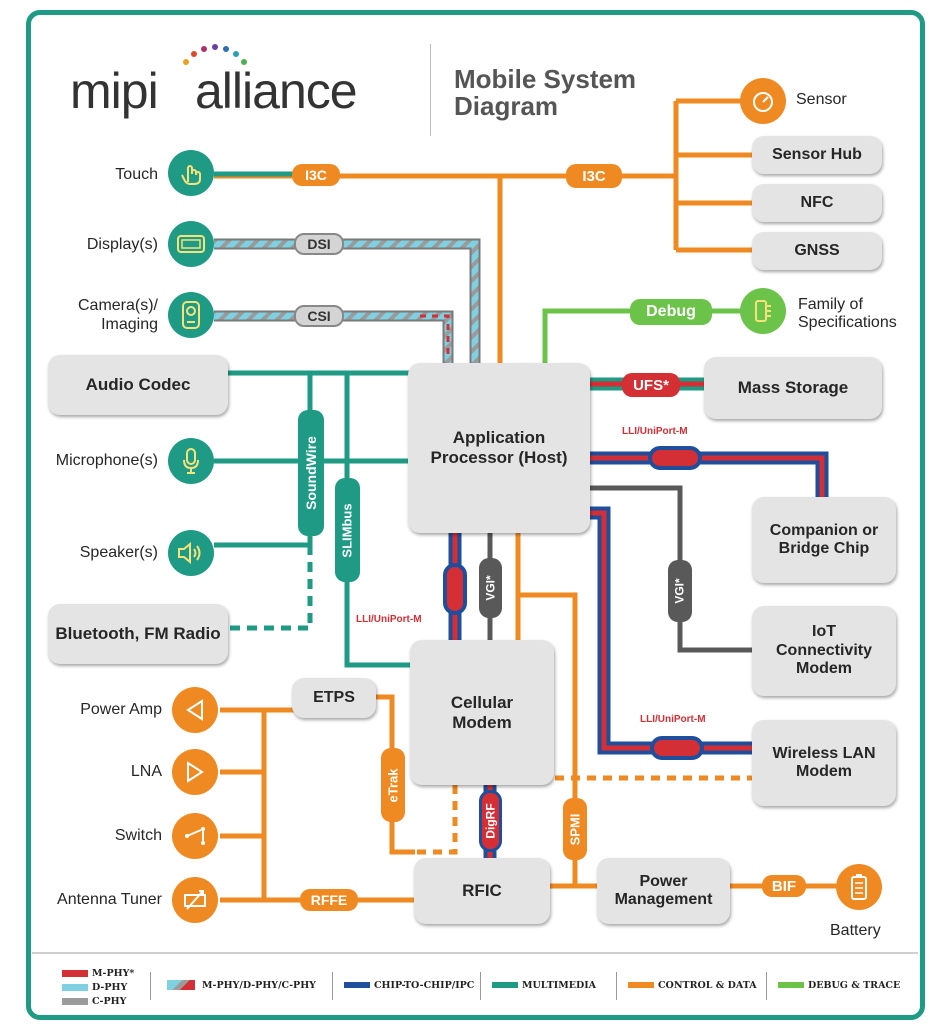 The width and height of the screenshot is (939, 1029). Describe the element at coordinates (146, 771) in the screenshot. I see `lna-label: LNA` at that location.